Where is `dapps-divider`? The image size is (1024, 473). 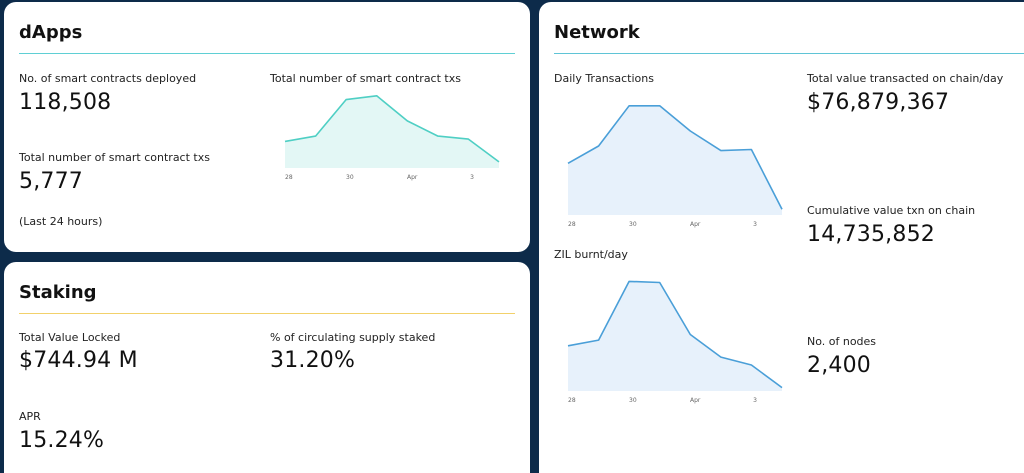
dapps-divider is located at coordinates (267, 53).